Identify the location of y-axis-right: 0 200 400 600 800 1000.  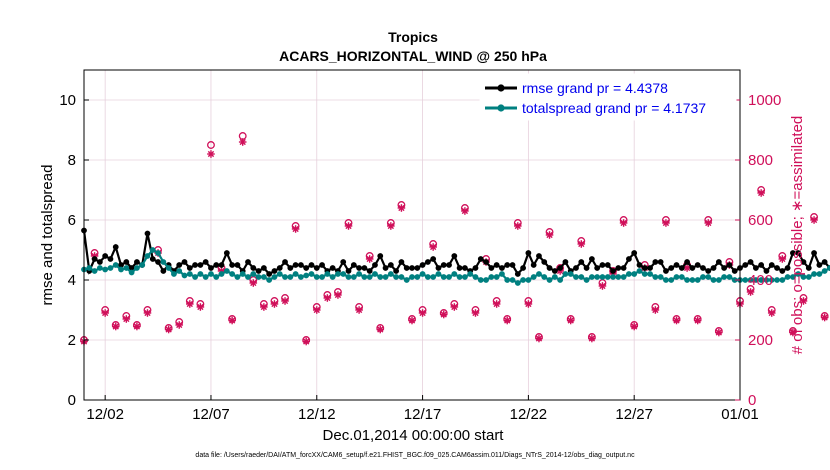
(758, 250).